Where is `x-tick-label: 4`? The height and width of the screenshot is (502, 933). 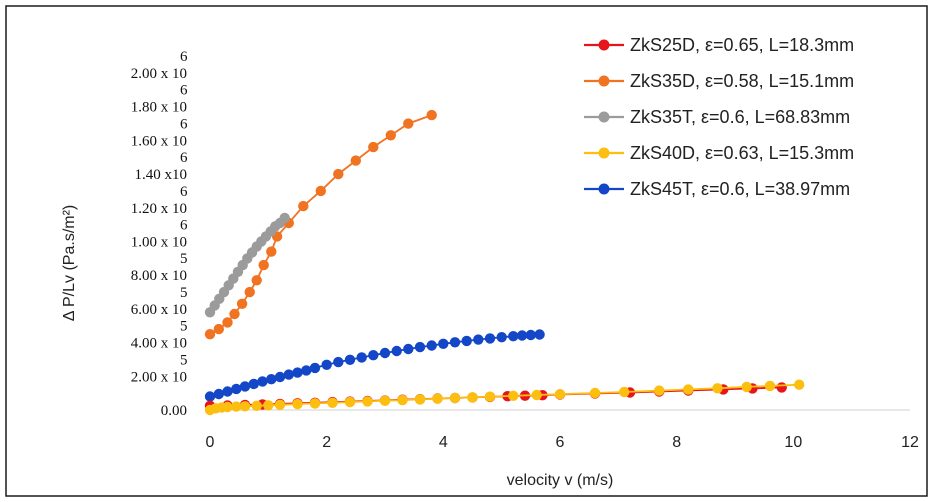
x-tick-label: 4 is located at coordinates (443, 442).